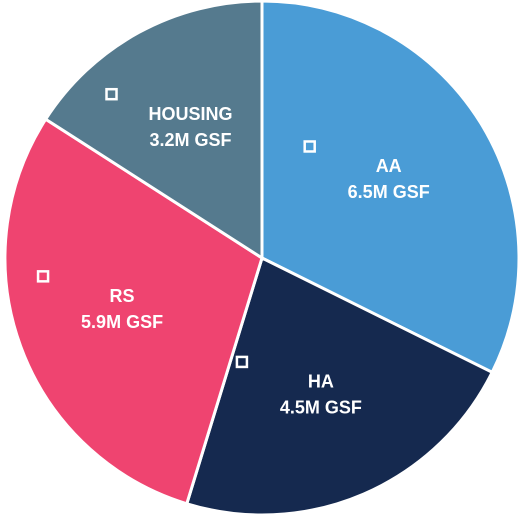  I want to click on slice-label: AA, so click(389, 166).